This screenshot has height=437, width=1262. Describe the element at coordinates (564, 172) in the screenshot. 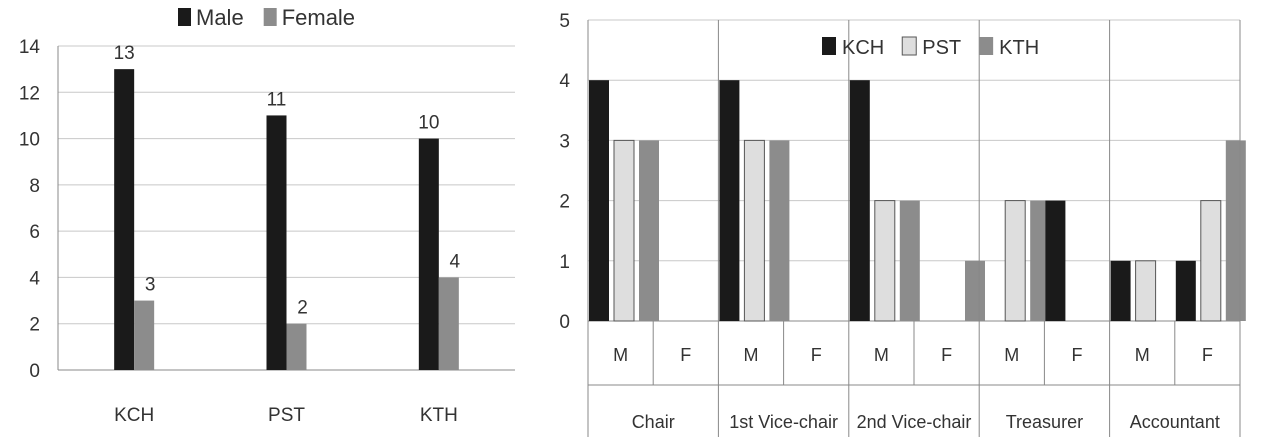

I see `y-tick-labels: 0 1 2 3 4 5` at that location.